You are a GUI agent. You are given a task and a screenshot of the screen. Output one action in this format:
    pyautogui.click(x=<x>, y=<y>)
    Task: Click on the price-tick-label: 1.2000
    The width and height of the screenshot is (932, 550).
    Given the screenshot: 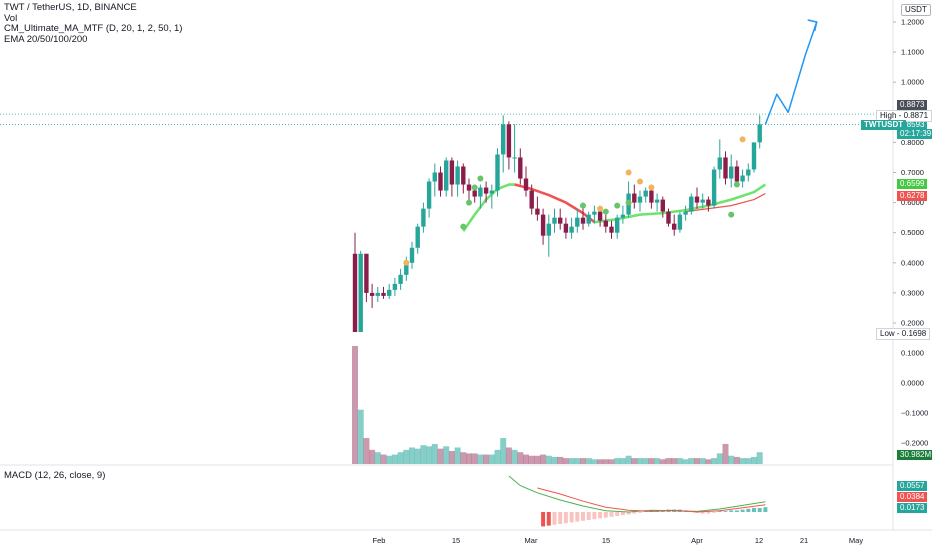 What is the action you would take?
    pyautogui.click(x=912, y=22)
    